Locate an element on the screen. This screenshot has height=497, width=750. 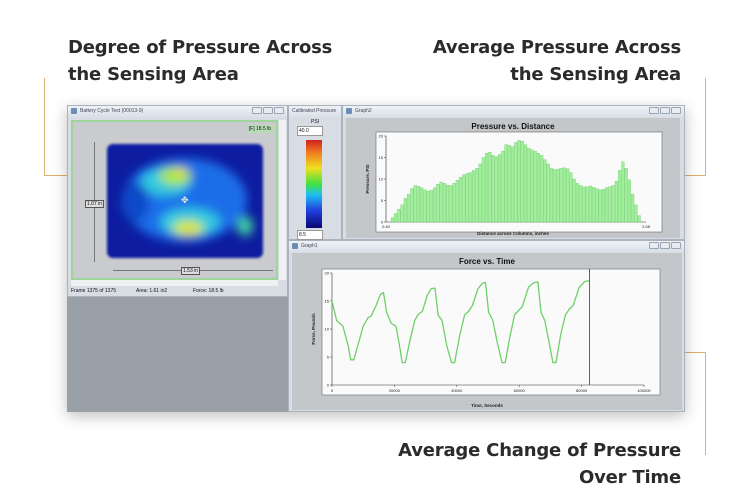
y-axis-label: Force, Pounds is located at coordinates (313, 329).